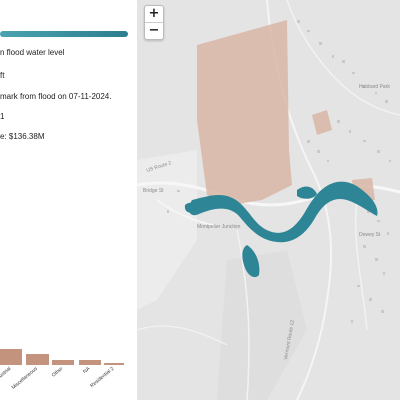 Image resolution: width=400 pixels, height=400 pixels. I want to click on count-text: 1, so click(2, 116).